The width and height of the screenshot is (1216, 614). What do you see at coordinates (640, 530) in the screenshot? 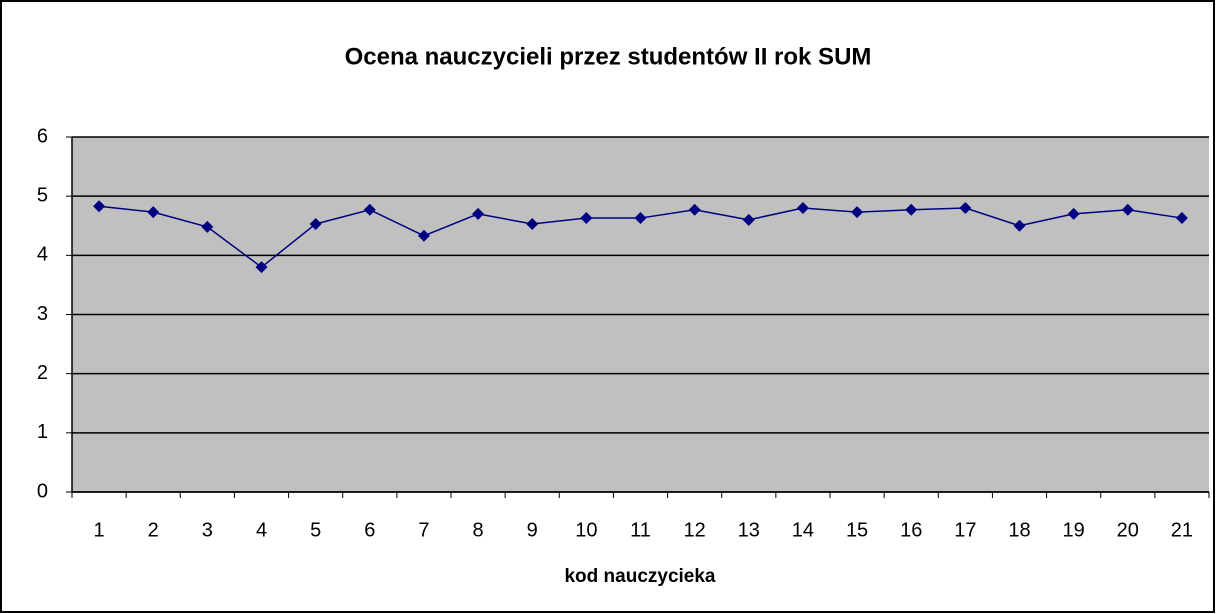
I see `x-tick-label: 11` at bounding box center [640, 530].